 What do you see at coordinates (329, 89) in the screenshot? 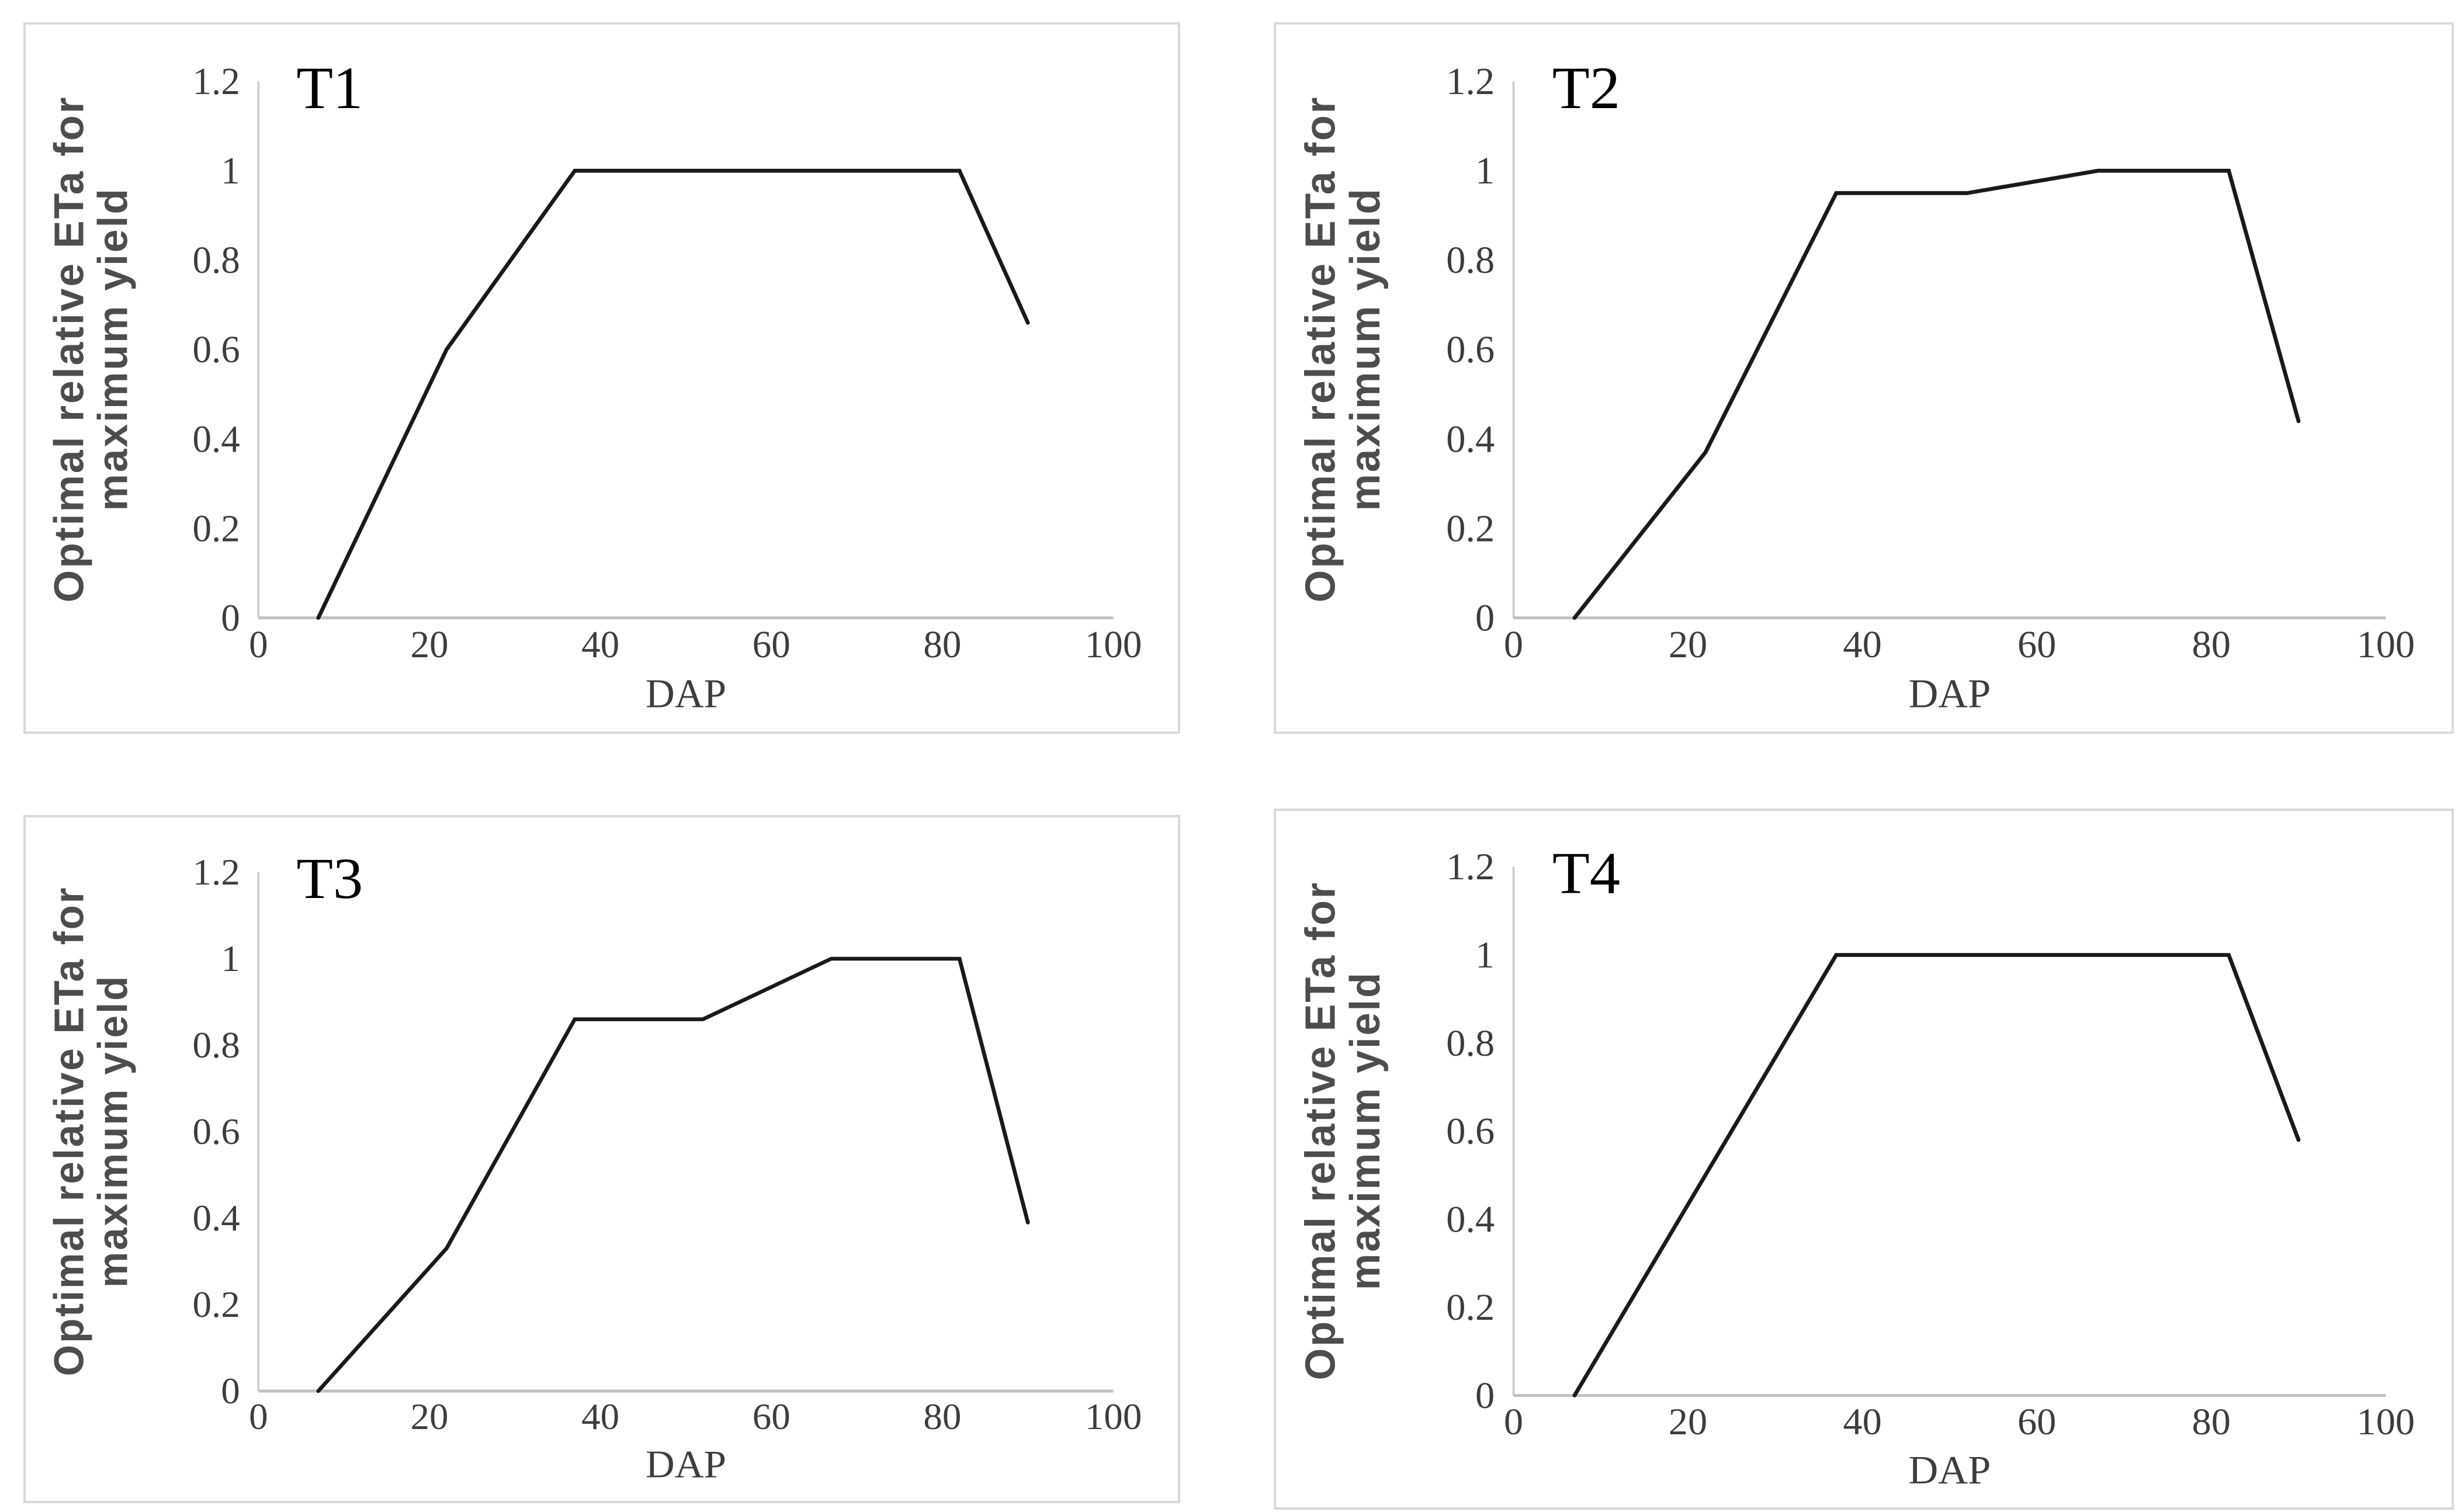
I see `chart-title: T1` at bounding box center [329, 89].